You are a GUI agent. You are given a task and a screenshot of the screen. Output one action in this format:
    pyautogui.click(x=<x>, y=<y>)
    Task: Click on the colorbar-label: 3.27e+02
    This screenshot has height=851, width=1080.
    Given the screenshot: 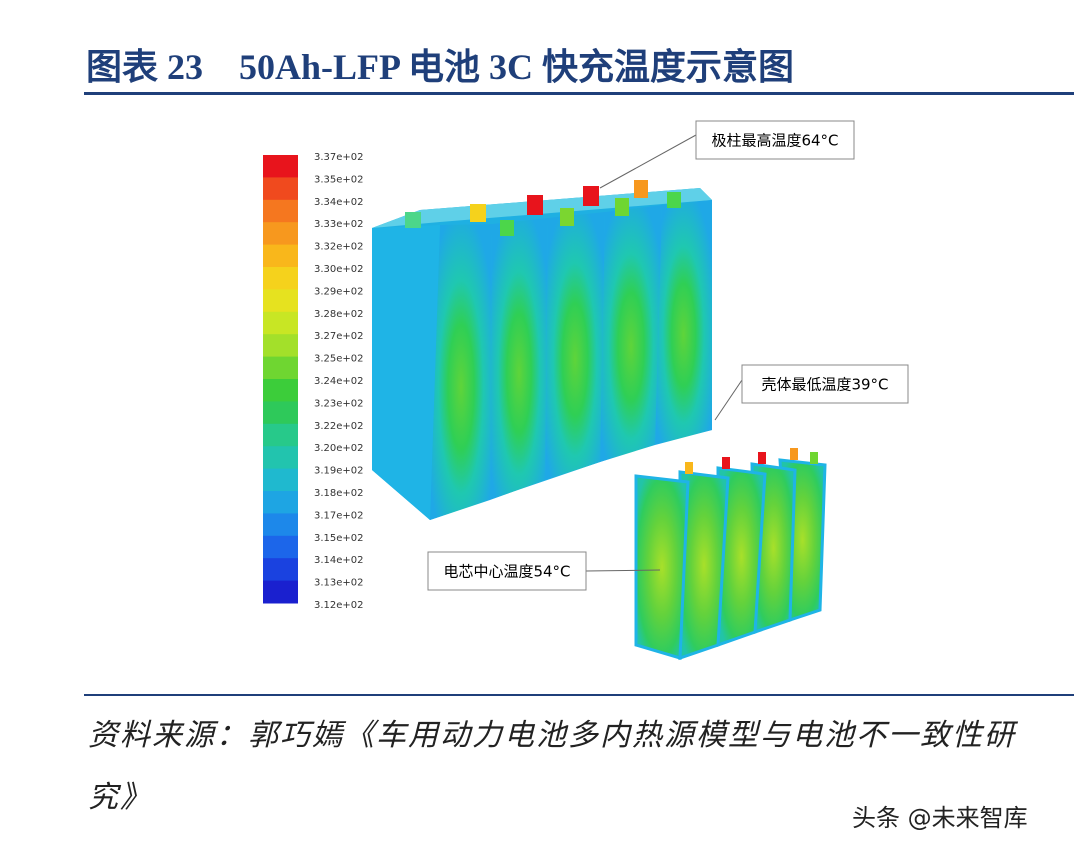 What is the action you would take?
    pyautogui.click(x=339, y=336)
    